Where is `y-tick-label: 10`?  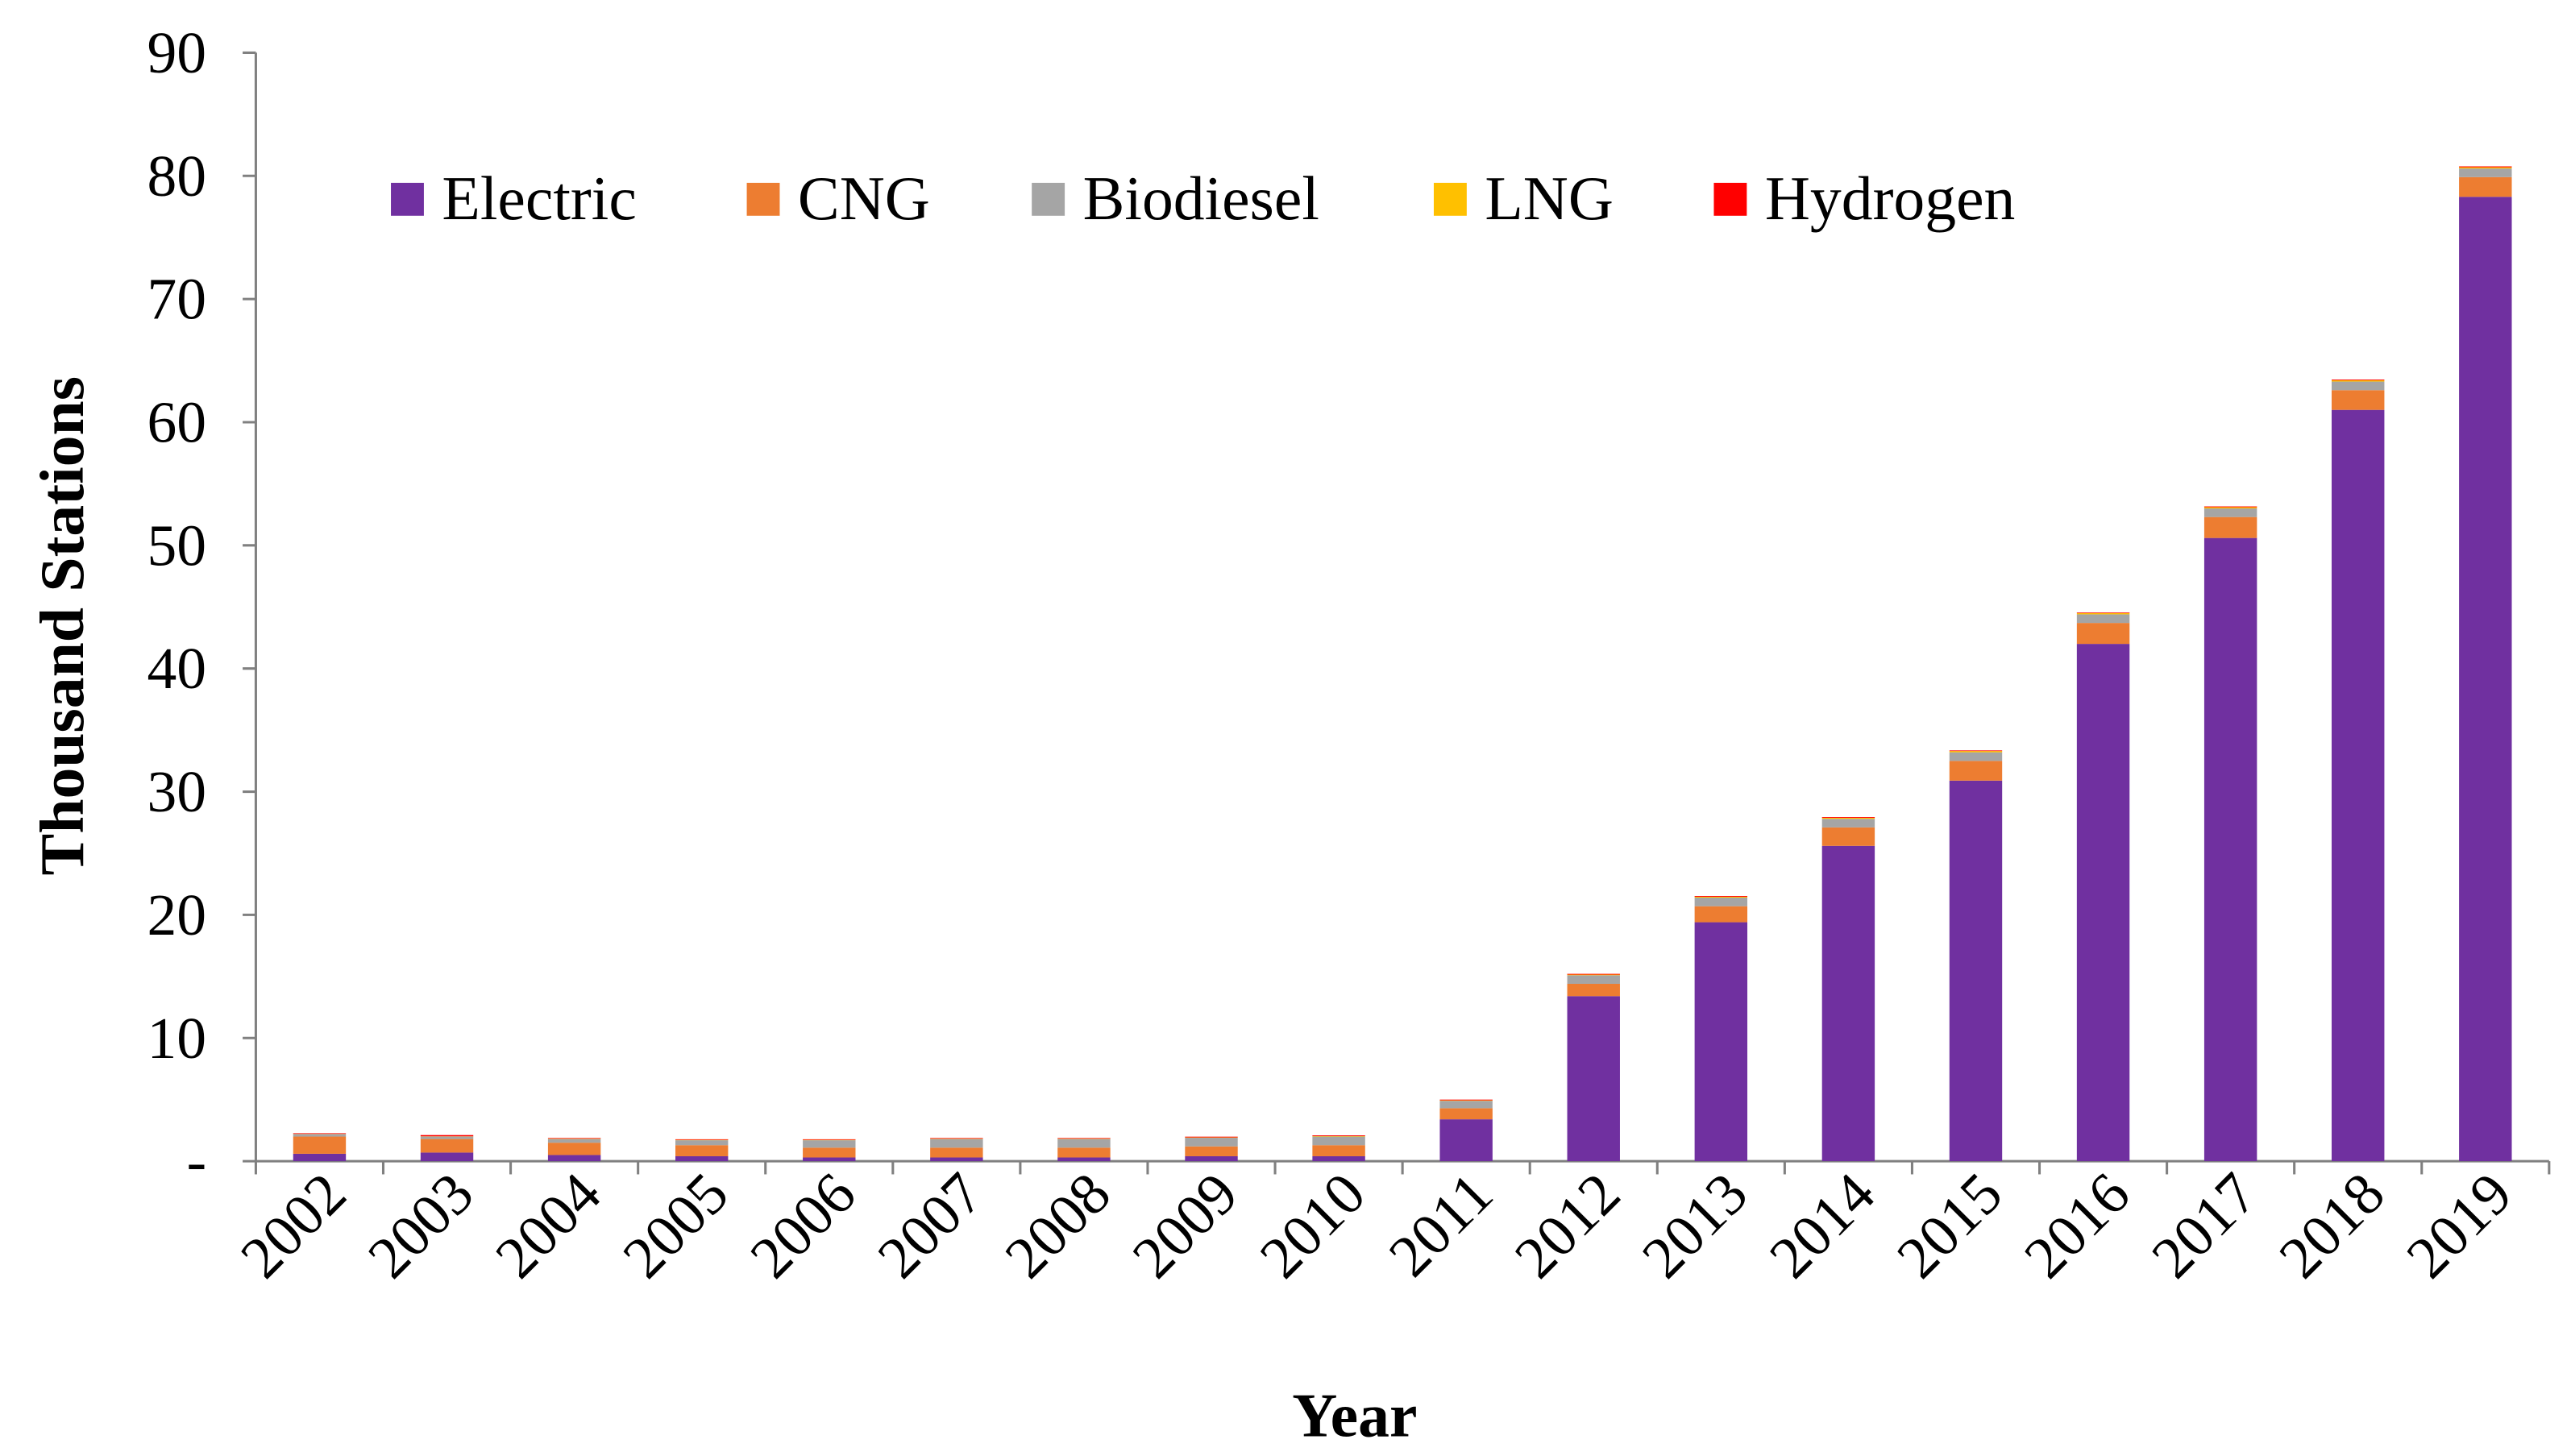 y-tick-label: 10 is located at coordinates (177, 1038).